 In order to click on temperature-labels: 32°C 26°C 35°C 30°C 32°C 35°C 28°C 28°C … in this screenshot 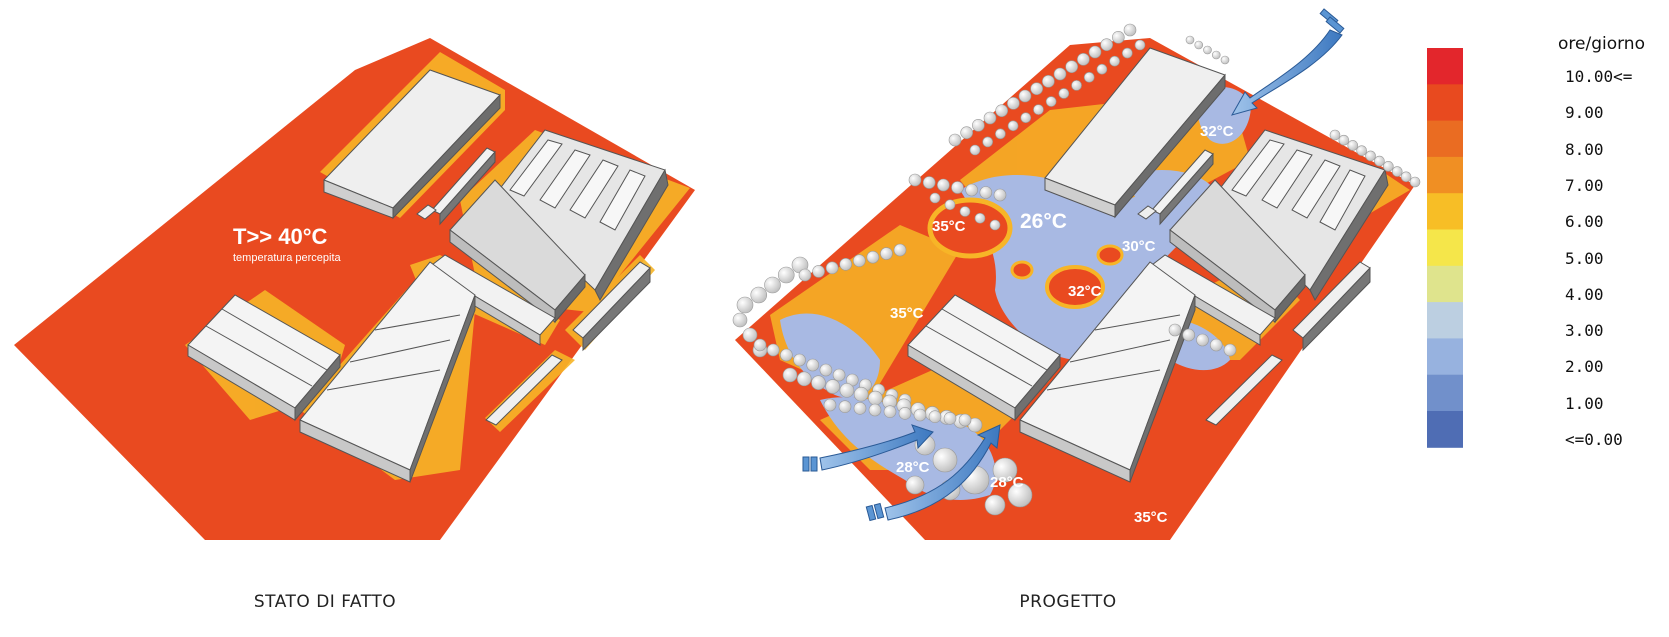, I will do `click(1062, 324)`.